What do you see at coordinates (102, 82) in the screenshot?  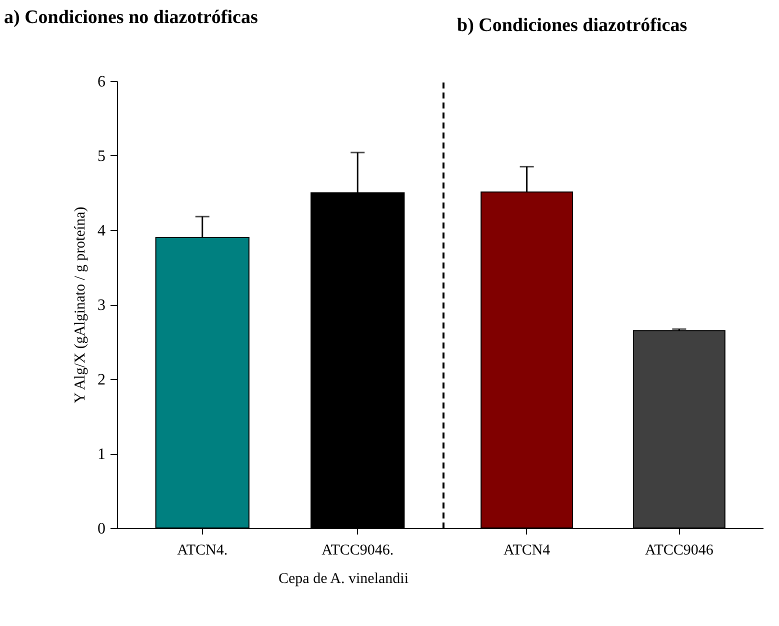 I see `y-tick-label: 6` at bounding box center [102, 82].